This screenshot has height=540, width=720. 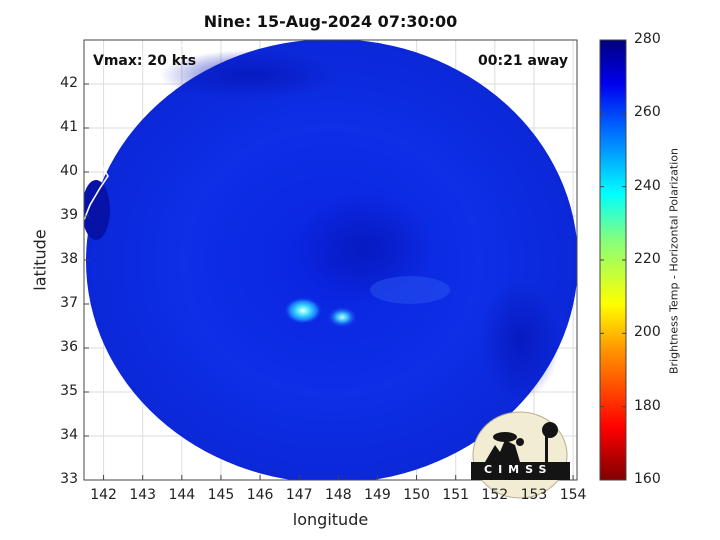 What do you see at coordinates (69, 171) in the screenshot?
I see `y-tick-label: 40` at bounding box center [69, 171].